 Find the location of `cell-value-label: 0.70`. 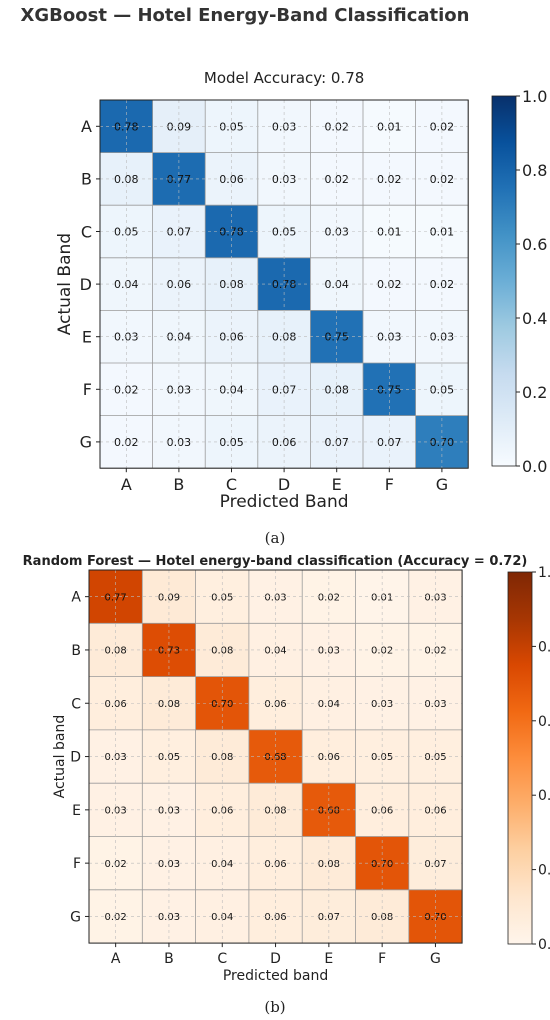

cell-value-label: 0.70 is located at coordinates (435, 917).